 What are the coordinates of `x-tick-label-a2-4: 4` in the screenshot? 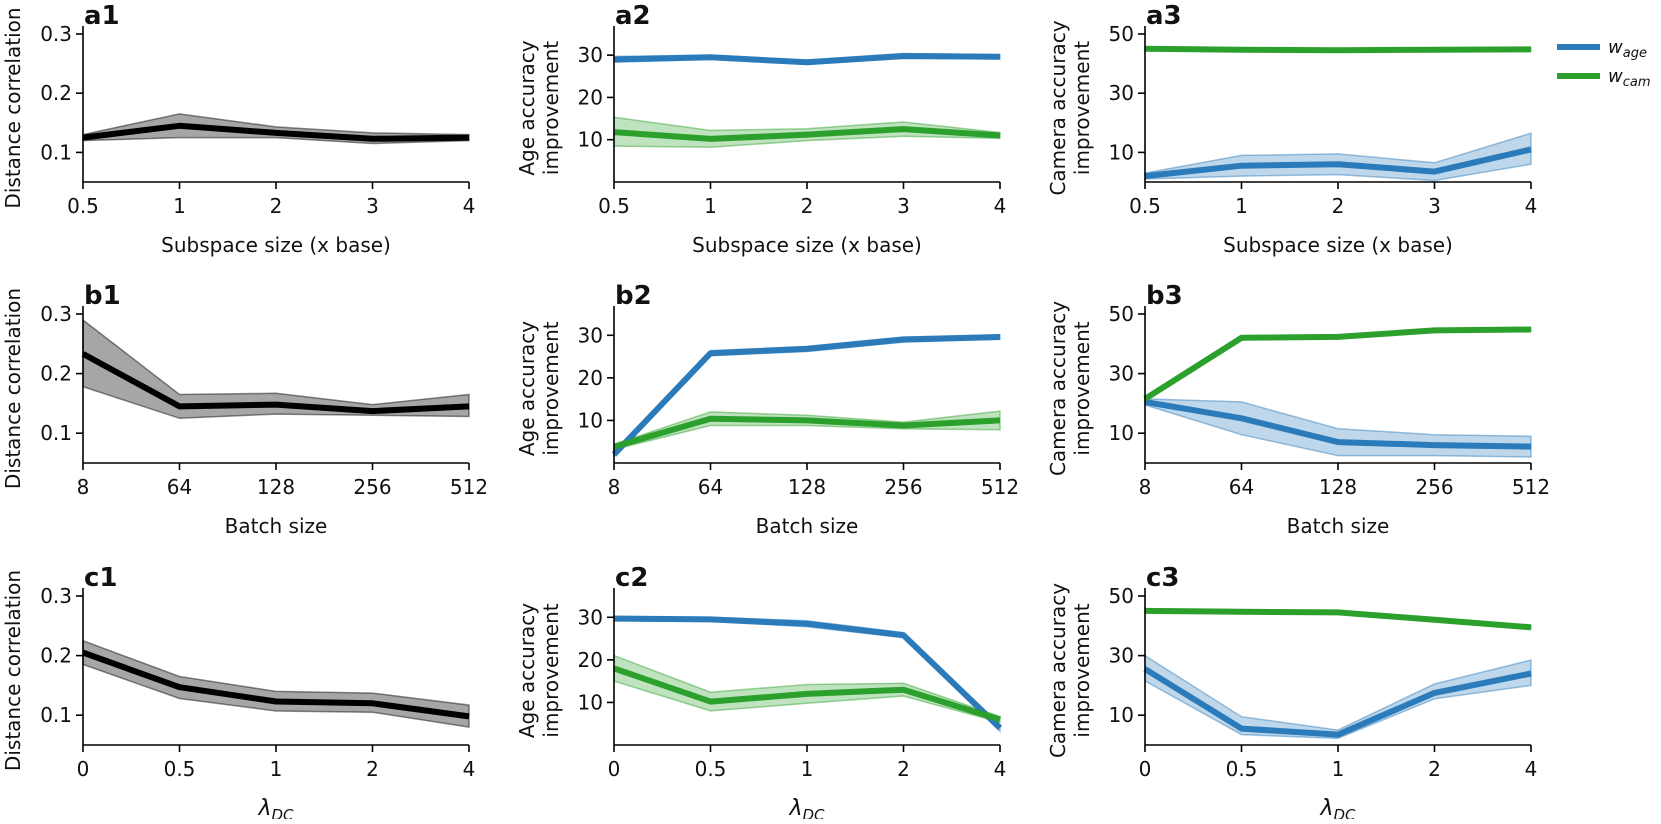 It's located at (1000, 206).